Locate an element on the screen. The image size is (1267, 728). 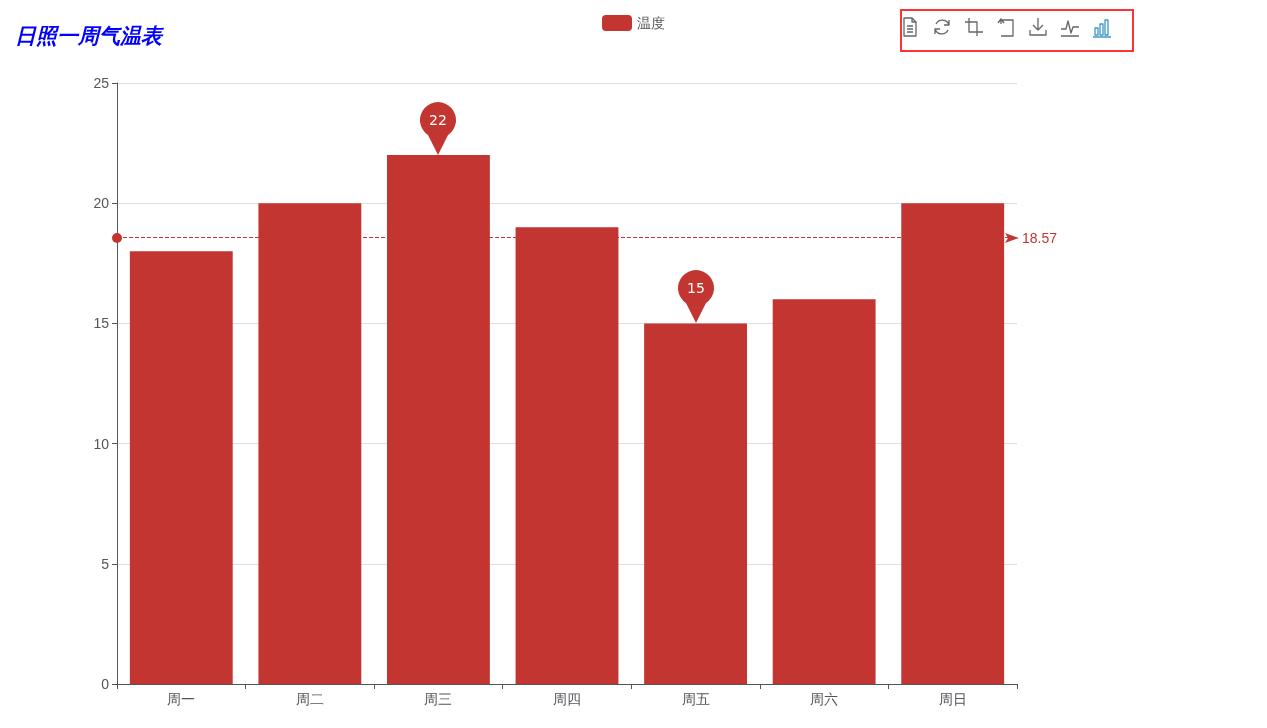
pin-marker: 15 is located at coordinates (695, 296).